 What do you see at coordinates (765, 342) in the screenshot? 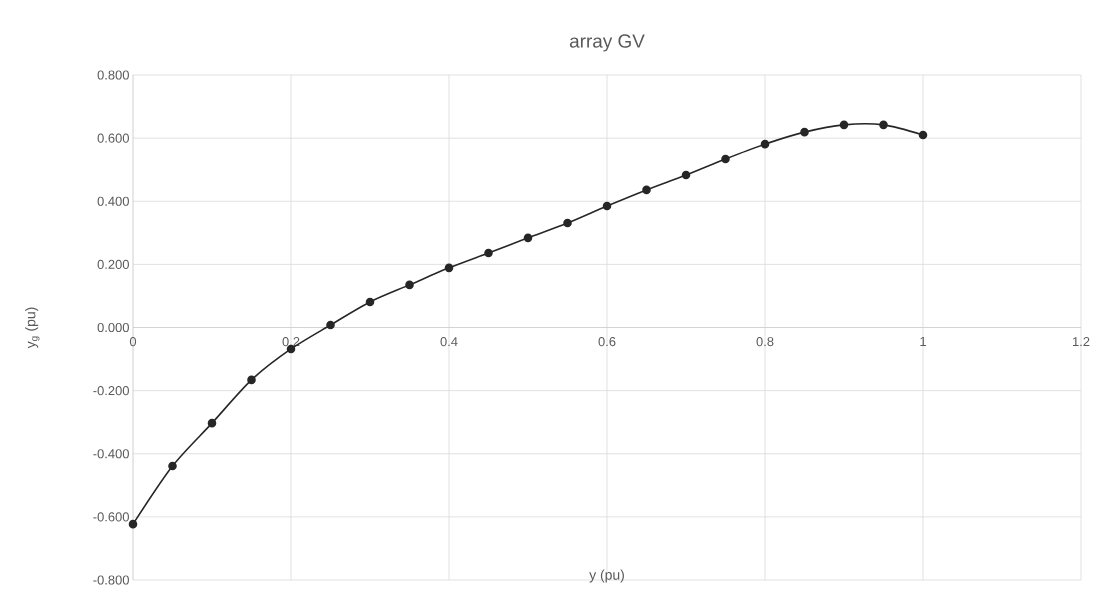
I see `x-tick-label: 0.8` at bounding box center [765, 342].